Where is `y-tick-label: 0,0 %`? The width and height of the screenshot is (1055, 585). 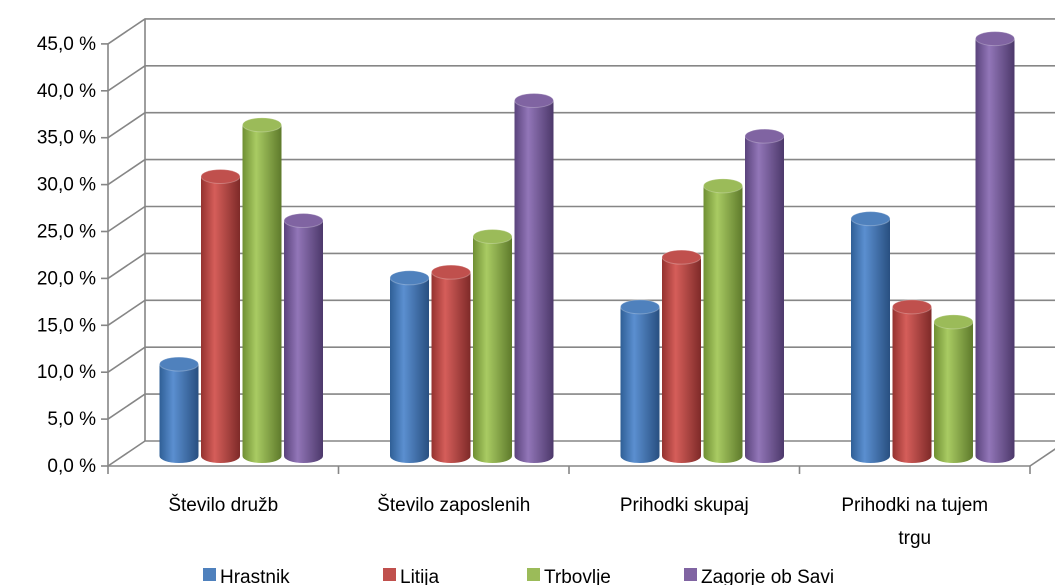 y-tick-label: 0,0 % is located at coordinates (71, 466).